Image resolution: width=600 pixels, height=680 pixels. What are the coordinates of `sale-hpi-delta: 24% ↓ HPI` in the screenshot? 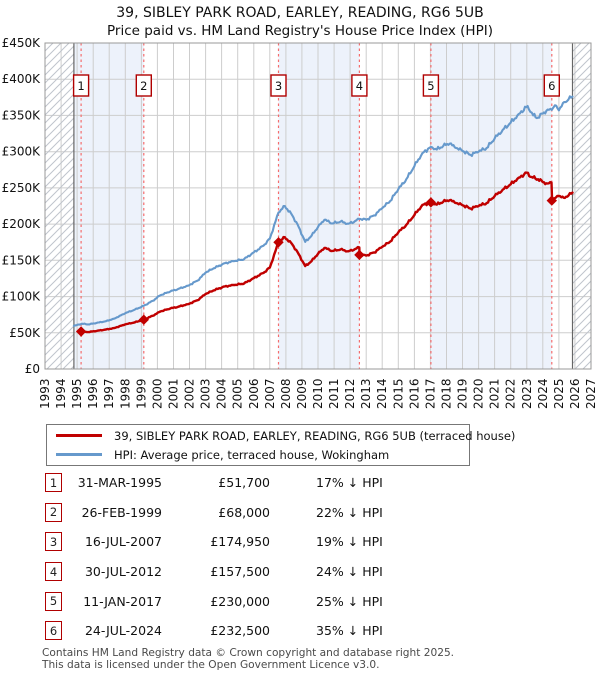 It's located at (349, 572).